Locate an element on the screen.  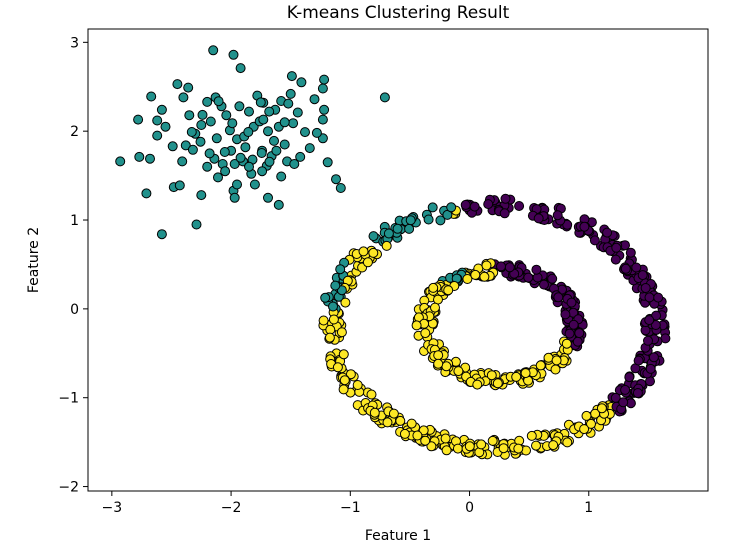
x-tick-label: −2 is located at coordinates (231, 508).